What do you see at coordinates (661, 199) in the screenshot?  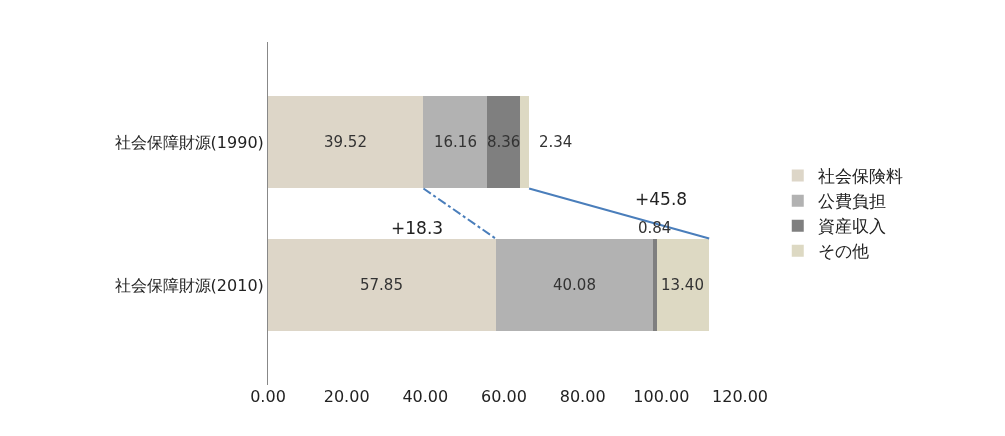 I see `annotation: +45.8` at bounding box center [661, 199].